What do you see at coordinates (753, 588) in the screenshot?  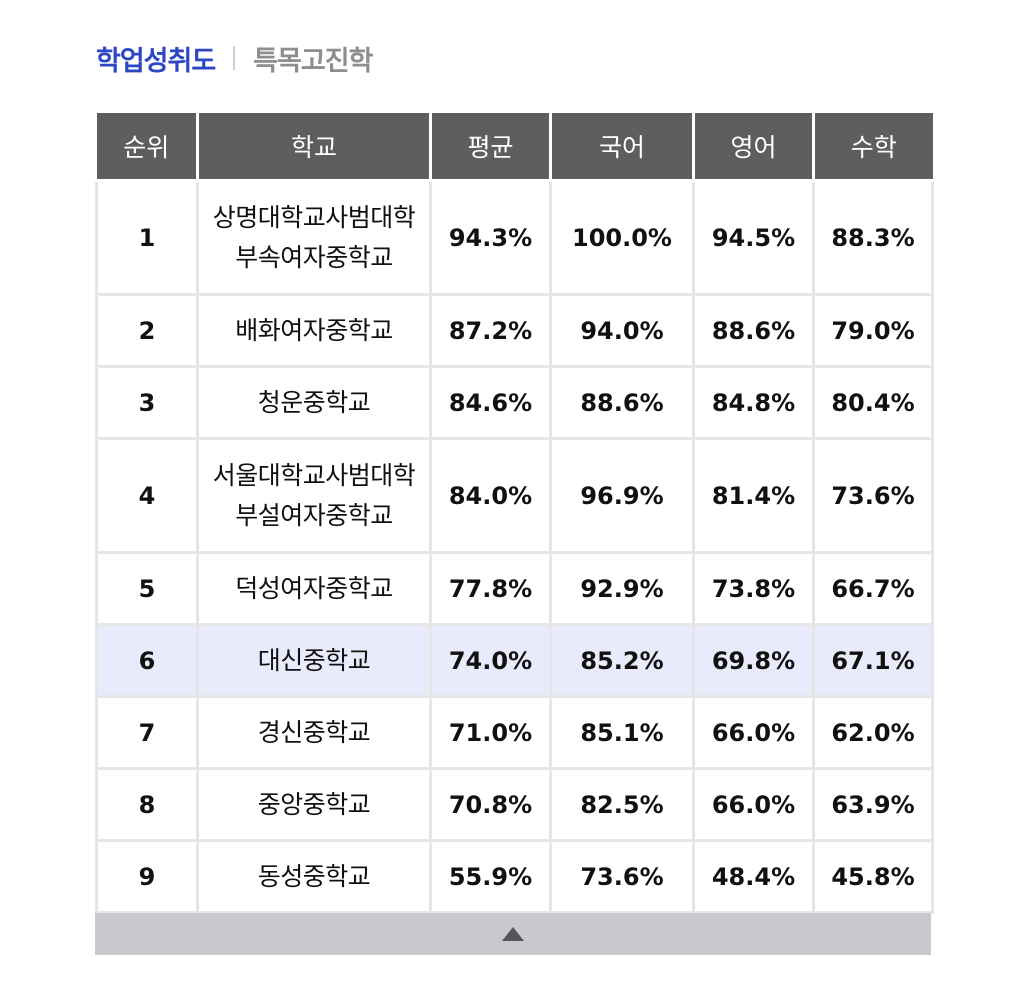 I see `english-cell: 73.8%` at bounding box center [753, 588].